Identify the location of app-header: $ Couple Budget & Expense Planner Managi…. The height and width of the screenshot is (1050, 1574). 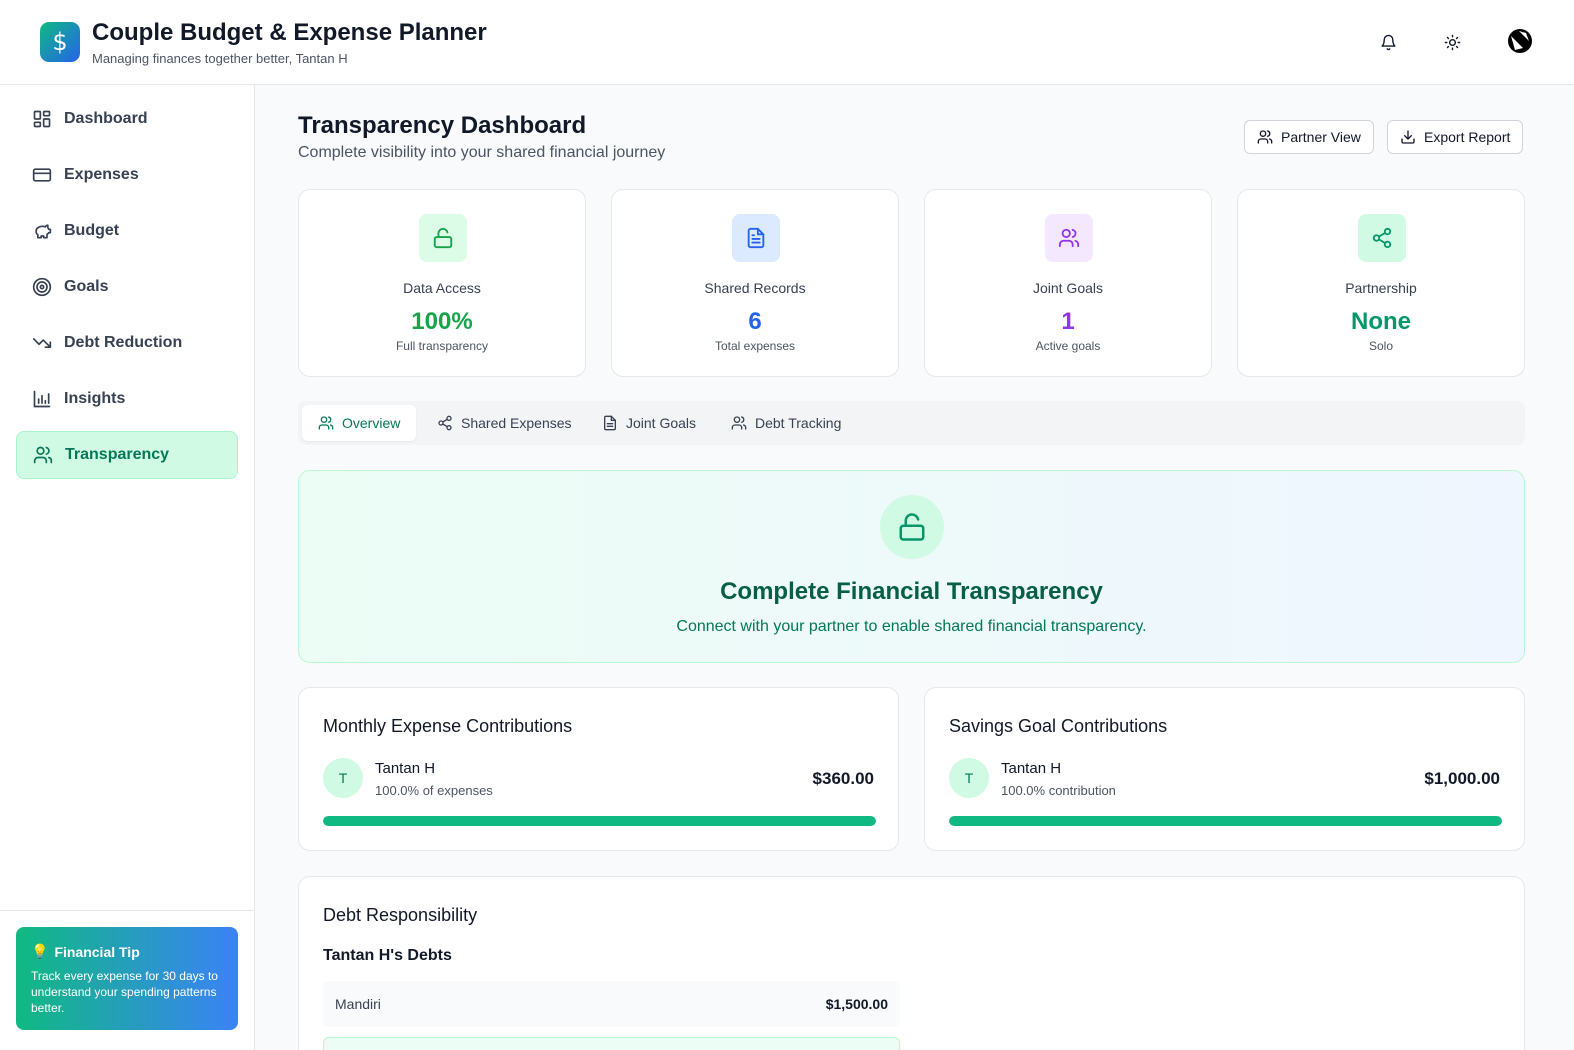
(787, 42).